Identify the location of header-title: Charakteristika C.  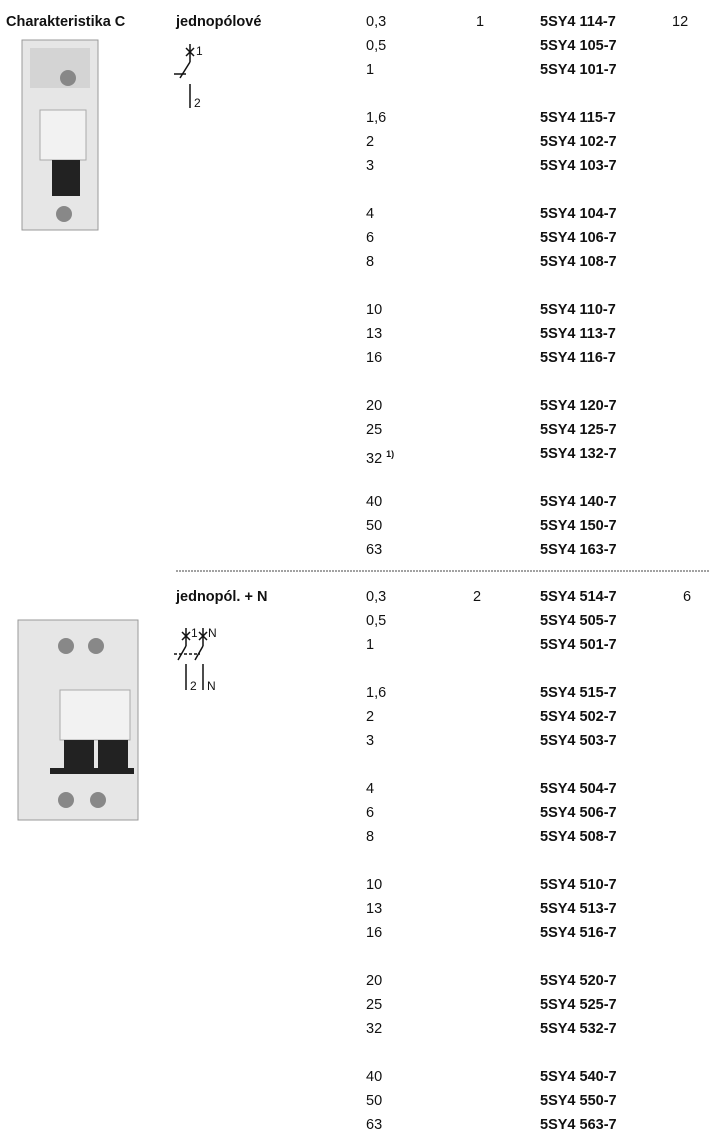
(66, 22).